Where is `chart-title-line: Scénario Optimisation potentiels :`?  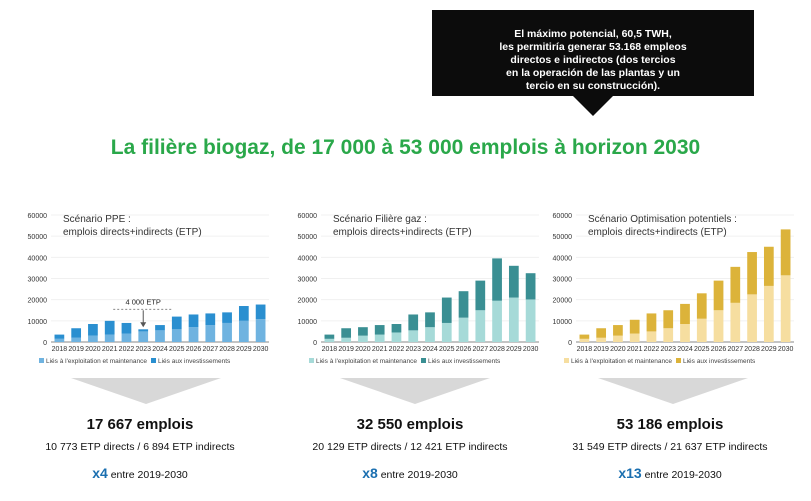
chart-title-line: Scénario Optimisation potentiels : is located at coordinates (662, 219).